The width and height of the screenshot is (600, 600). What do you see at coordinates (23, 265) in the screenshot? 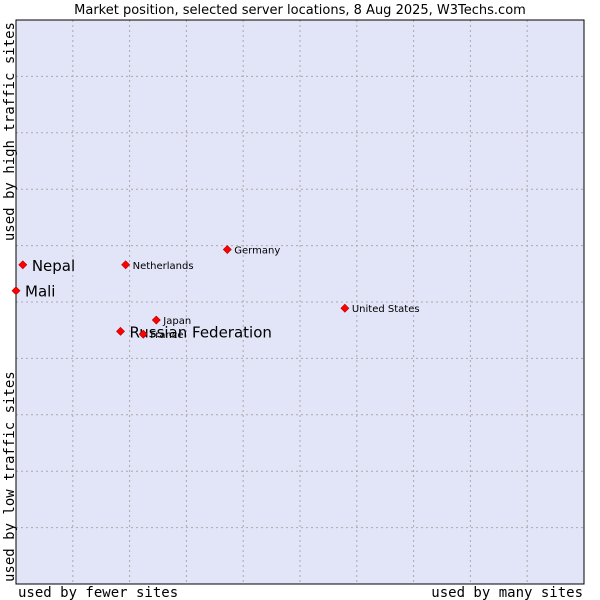
I see `point-marker-nepal` at bounding box center [23, 265].